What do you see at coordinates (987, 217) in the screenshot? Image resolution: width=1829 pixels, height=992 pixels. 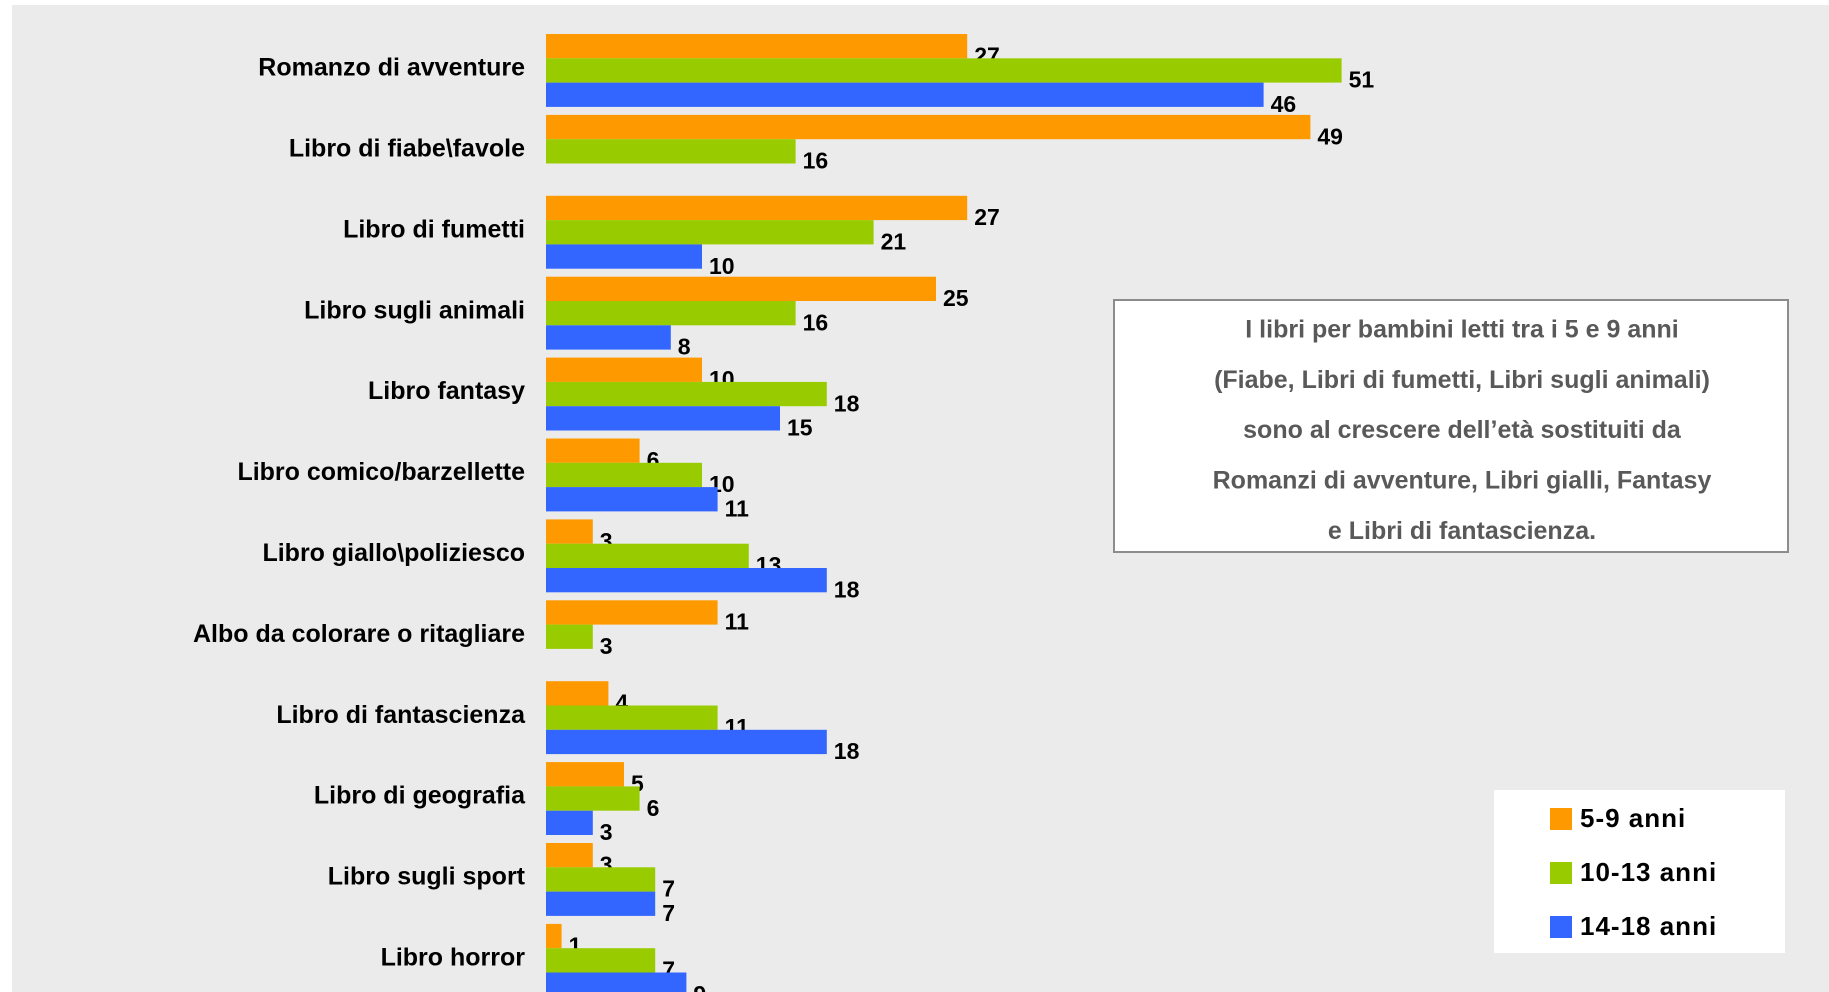 I see `value-label: 27` at bounding box center [987, 217].